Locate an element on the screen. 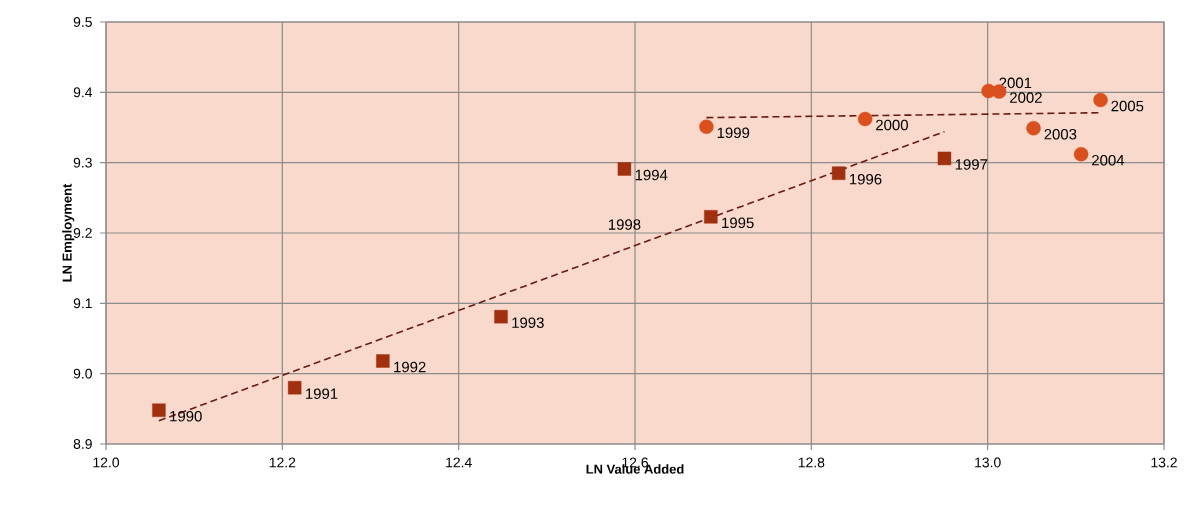  annotation: 1990 is located at coordinates (186, 416).